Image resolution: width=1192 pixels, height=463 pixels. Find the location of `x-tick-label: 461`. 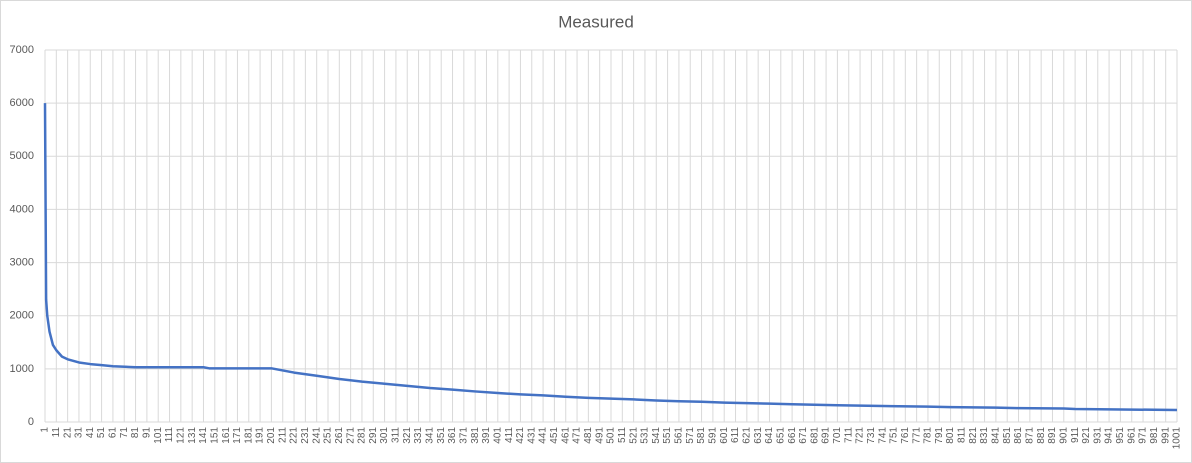

x-tick-label: 461 is located at coordinates (565, 435).